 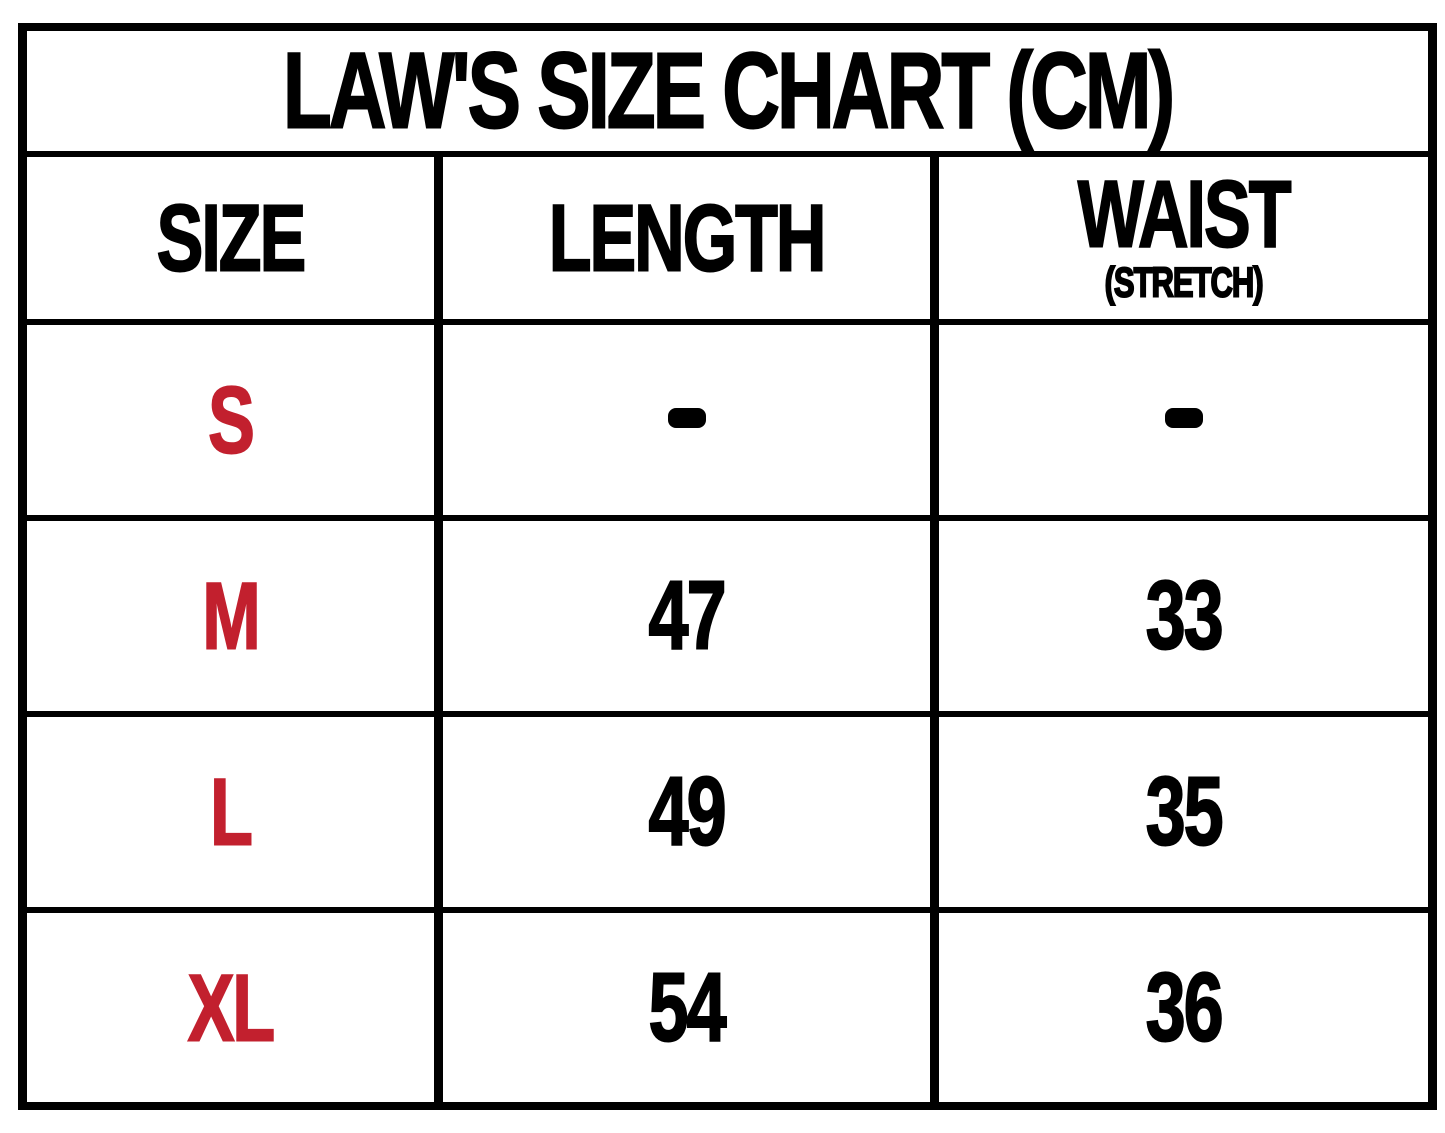 I want to click on length-value-m: 47, so click(x=688, y=616).